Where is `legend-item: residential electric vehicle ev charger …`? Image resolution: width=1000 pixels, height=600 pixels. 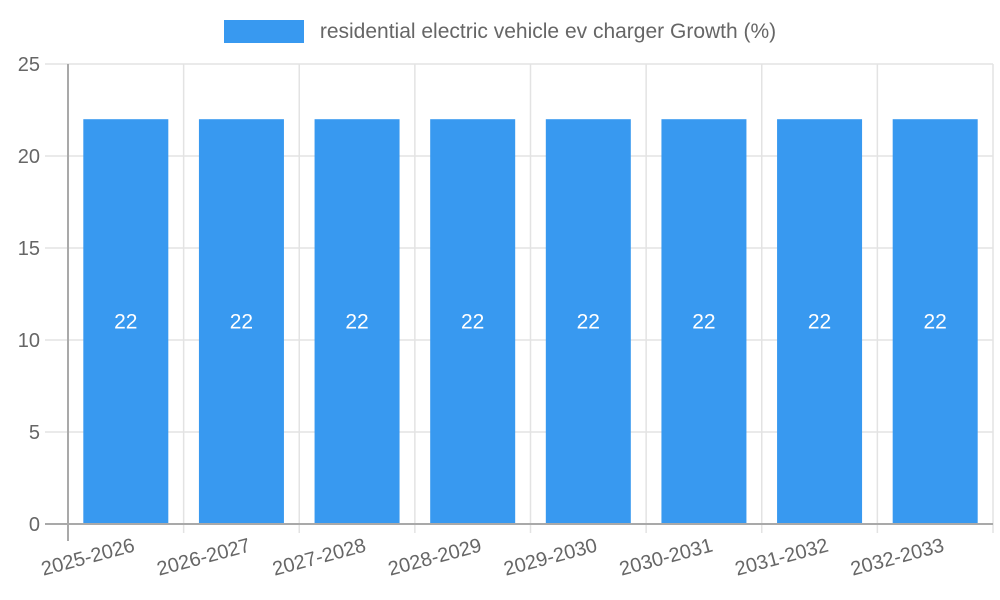
legend-item: residential electric vehicle ev charger … is located at coordinates (500, 31).